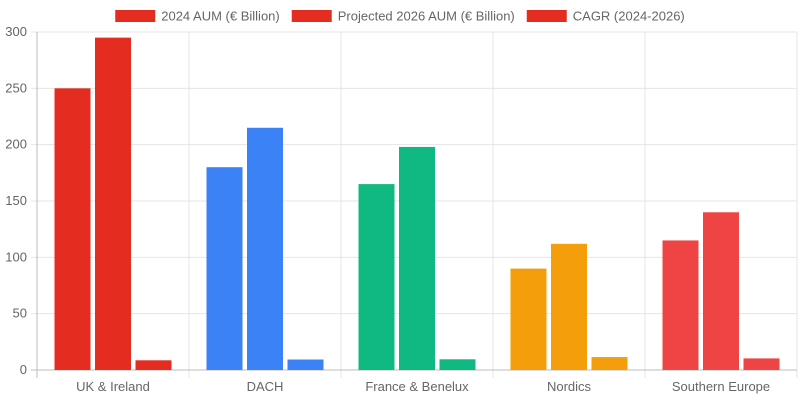 The height and width of the screenshot is (400, 800). What do you see at coordinates (220, 16) in the screenshot?
I see `legend-label: 2024 AUM (€ Billion)` at bounding box center [220, 16].